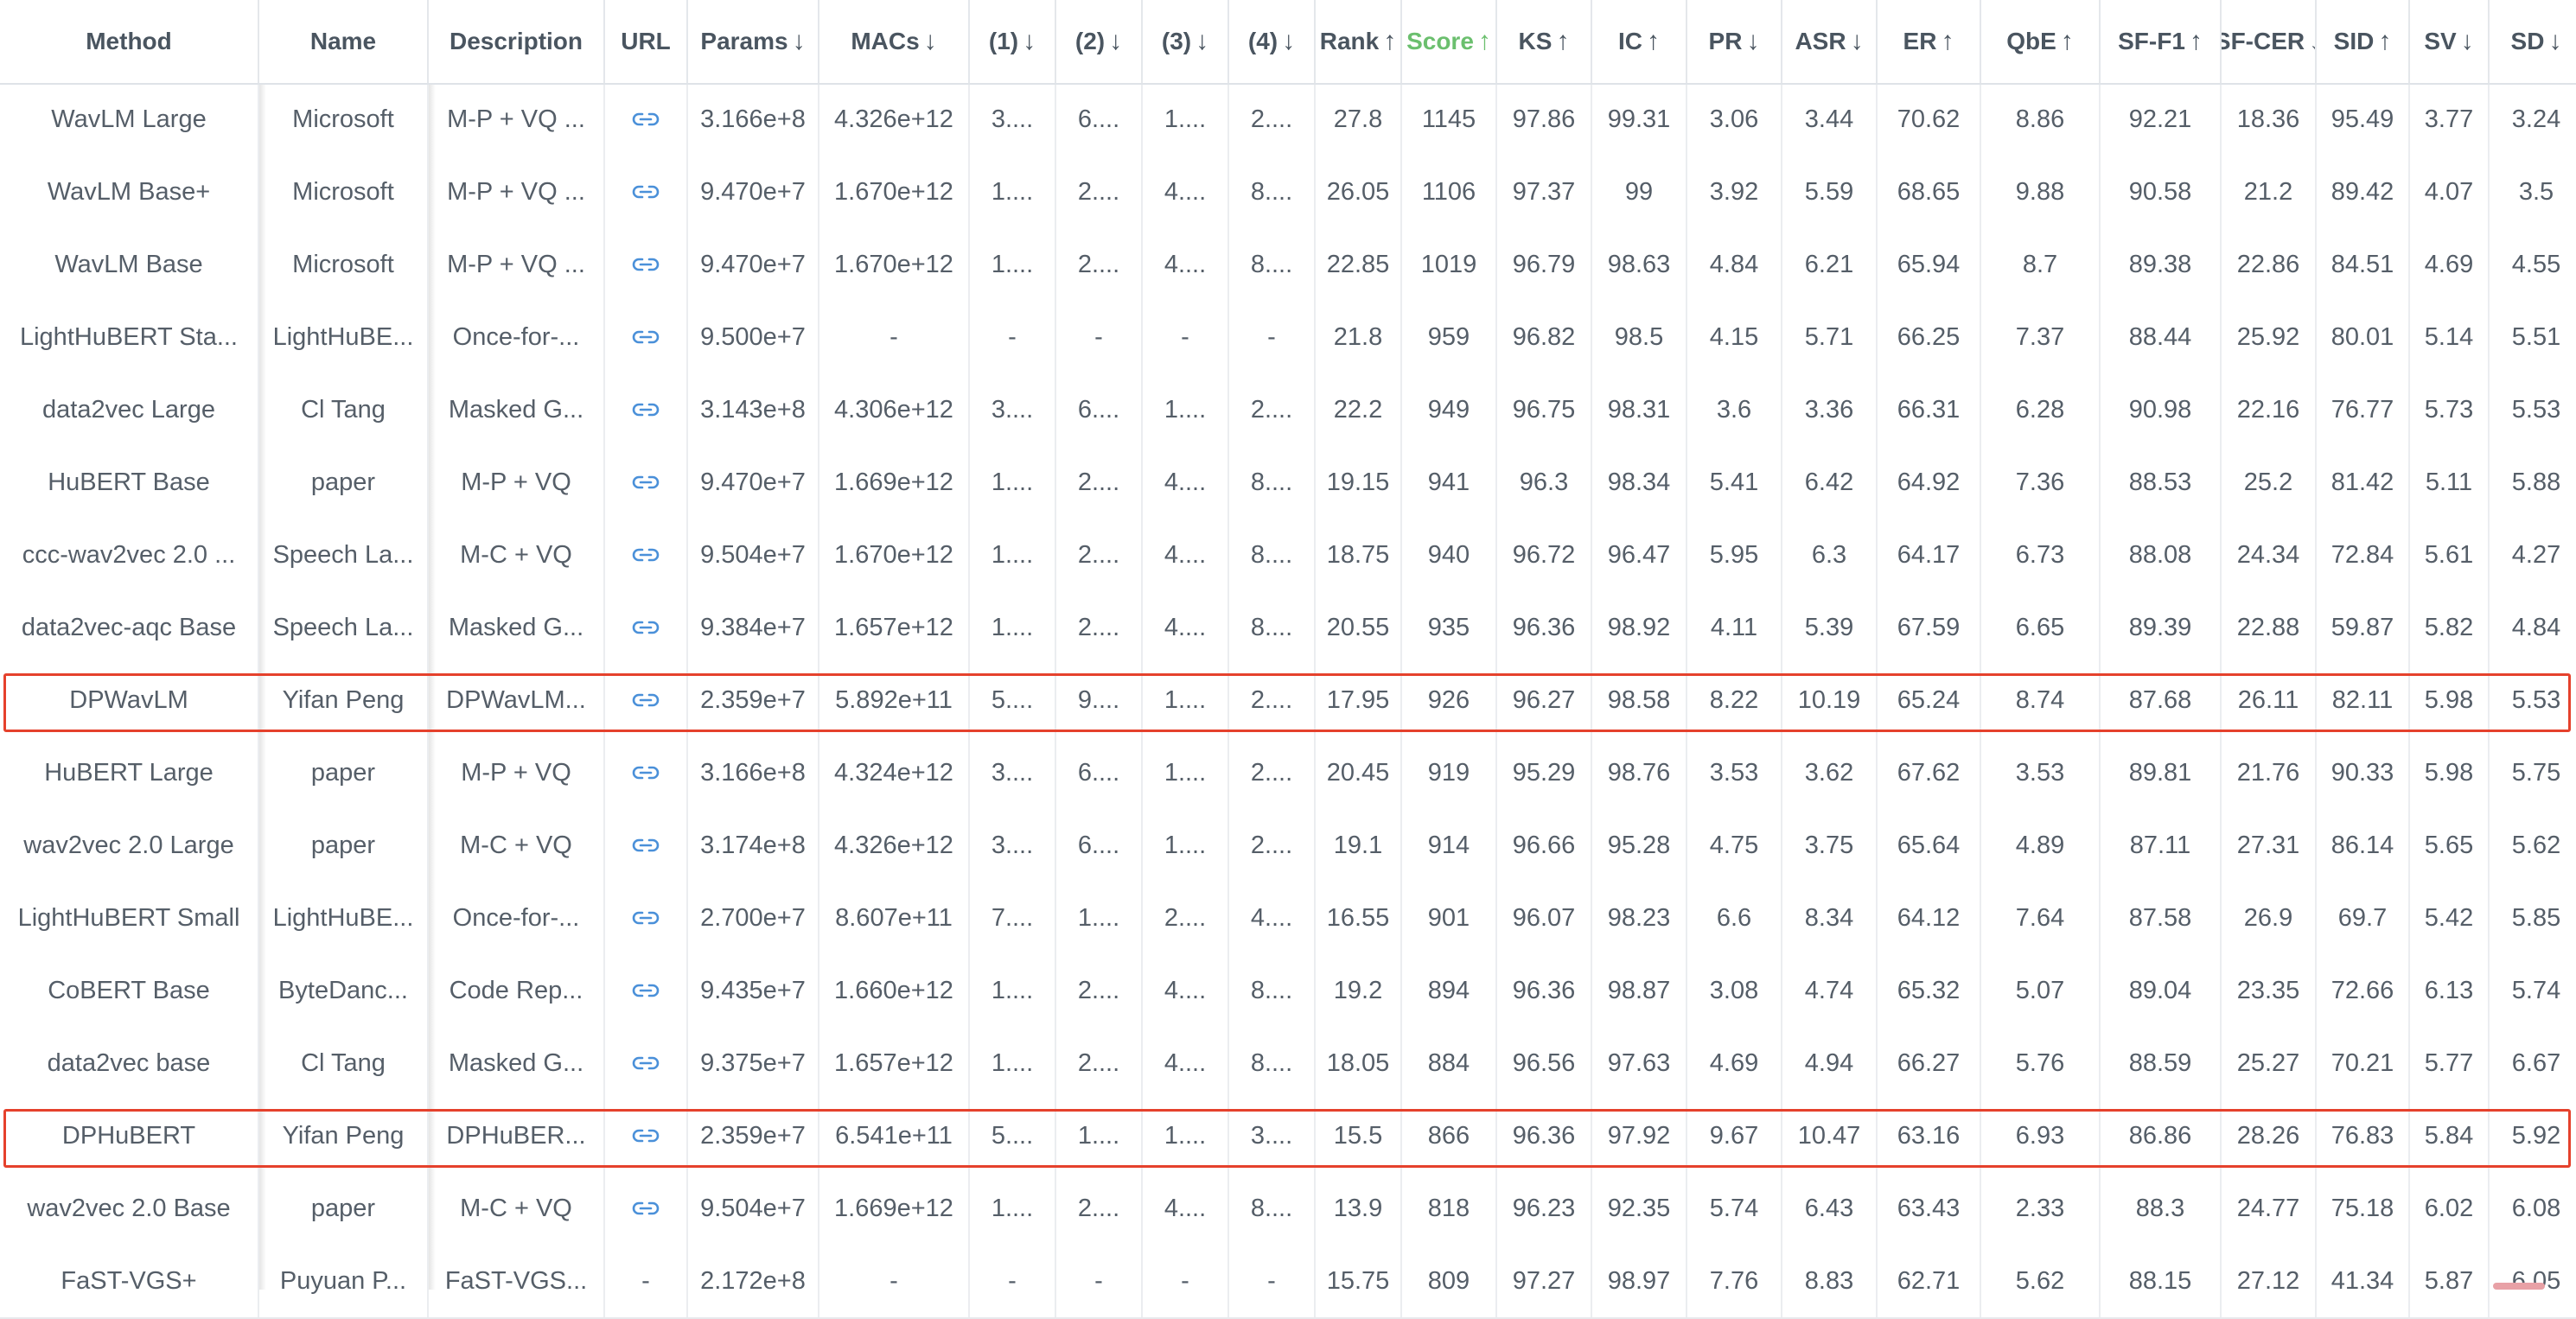 This screenshot has width=2576, height=1319. What do you see at coordinates (1829, 917) in the screenshot?
I see `cell-text: 8.34` at bounding box center [1829, 917].